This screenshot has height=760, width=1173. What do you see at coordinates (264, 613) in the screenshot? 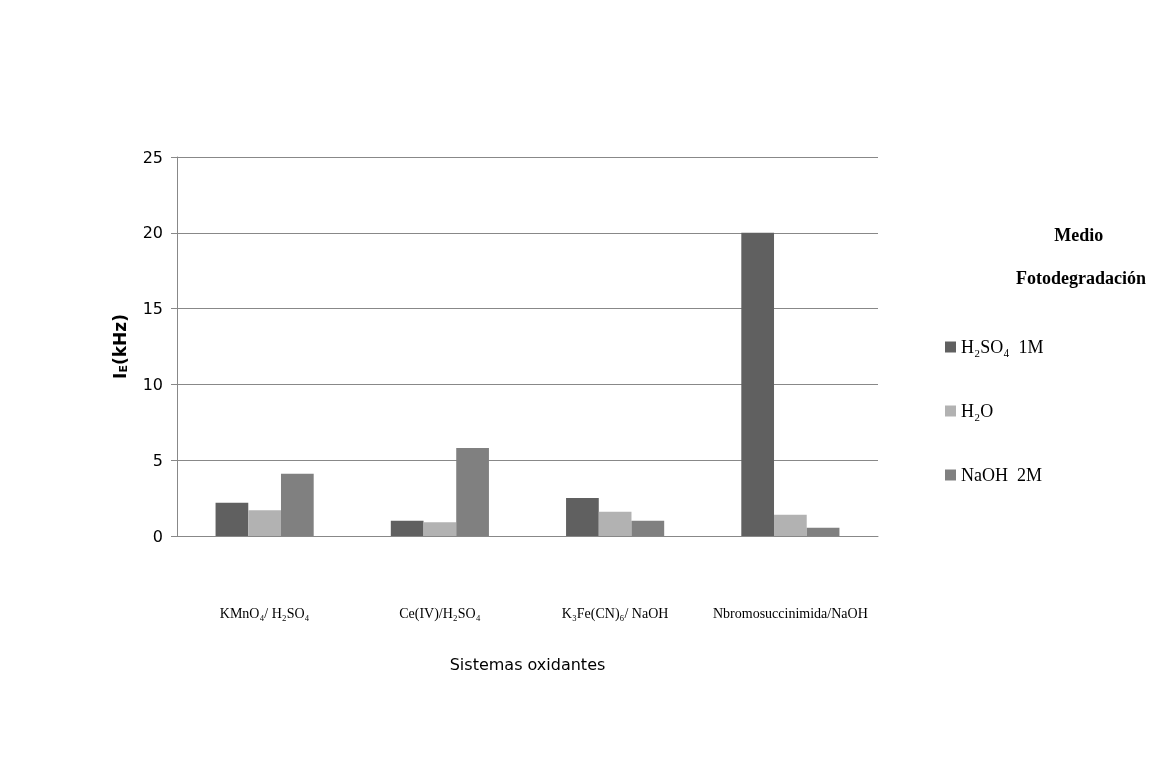
I see `x-tick-label: KMnO₄/ H₂SO₄` at bounding box center [264, 613].